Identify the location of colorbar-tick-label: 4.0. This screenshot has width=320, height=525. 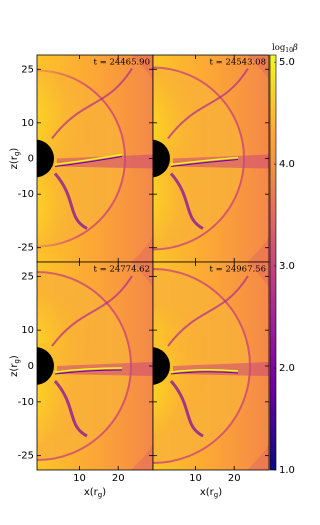
(287, 164).